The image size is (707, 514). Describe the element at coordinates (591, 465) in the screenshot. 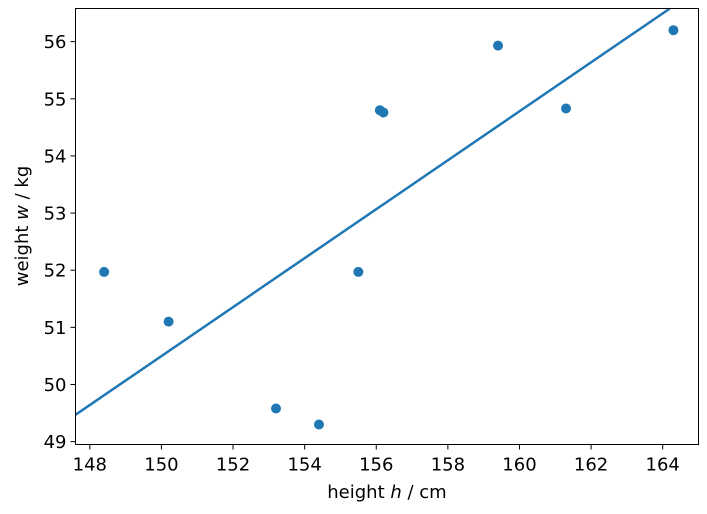

I see `x-tick-label: 162` at that location.